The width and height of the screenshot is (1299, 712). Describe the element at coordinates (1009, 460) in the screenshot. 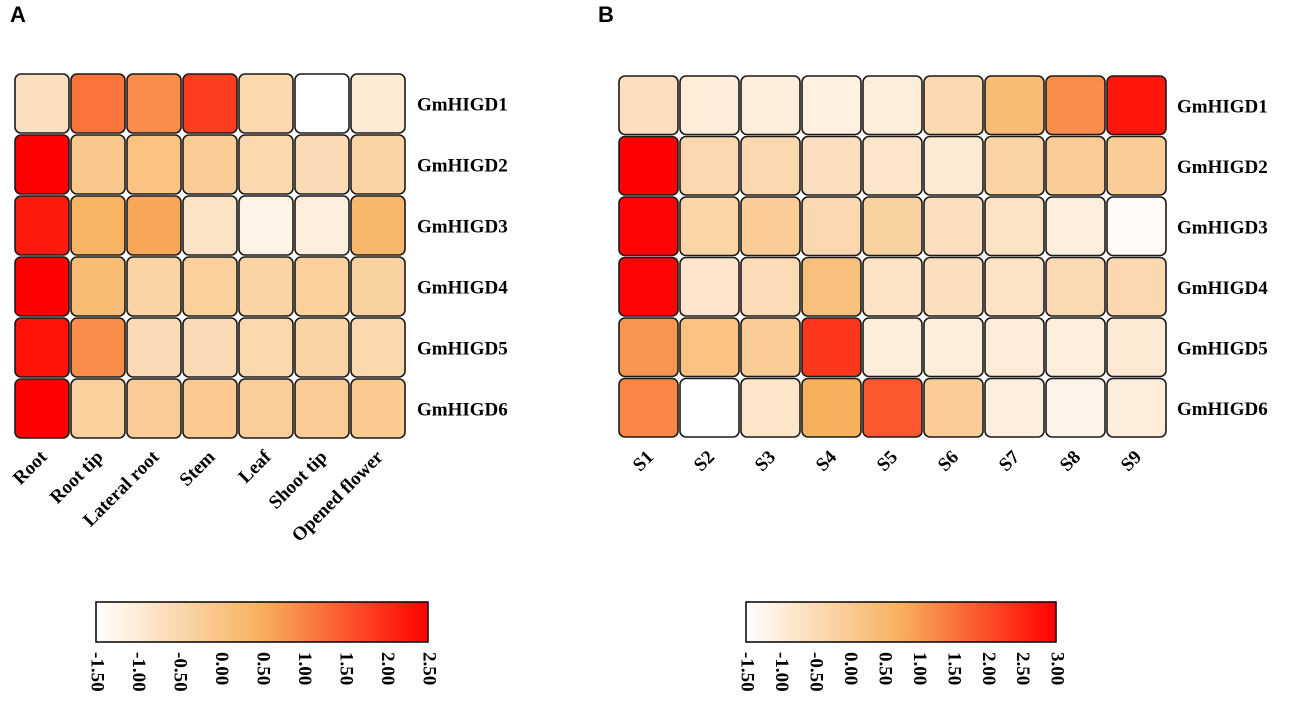

I see `column-label: S7` at that location.